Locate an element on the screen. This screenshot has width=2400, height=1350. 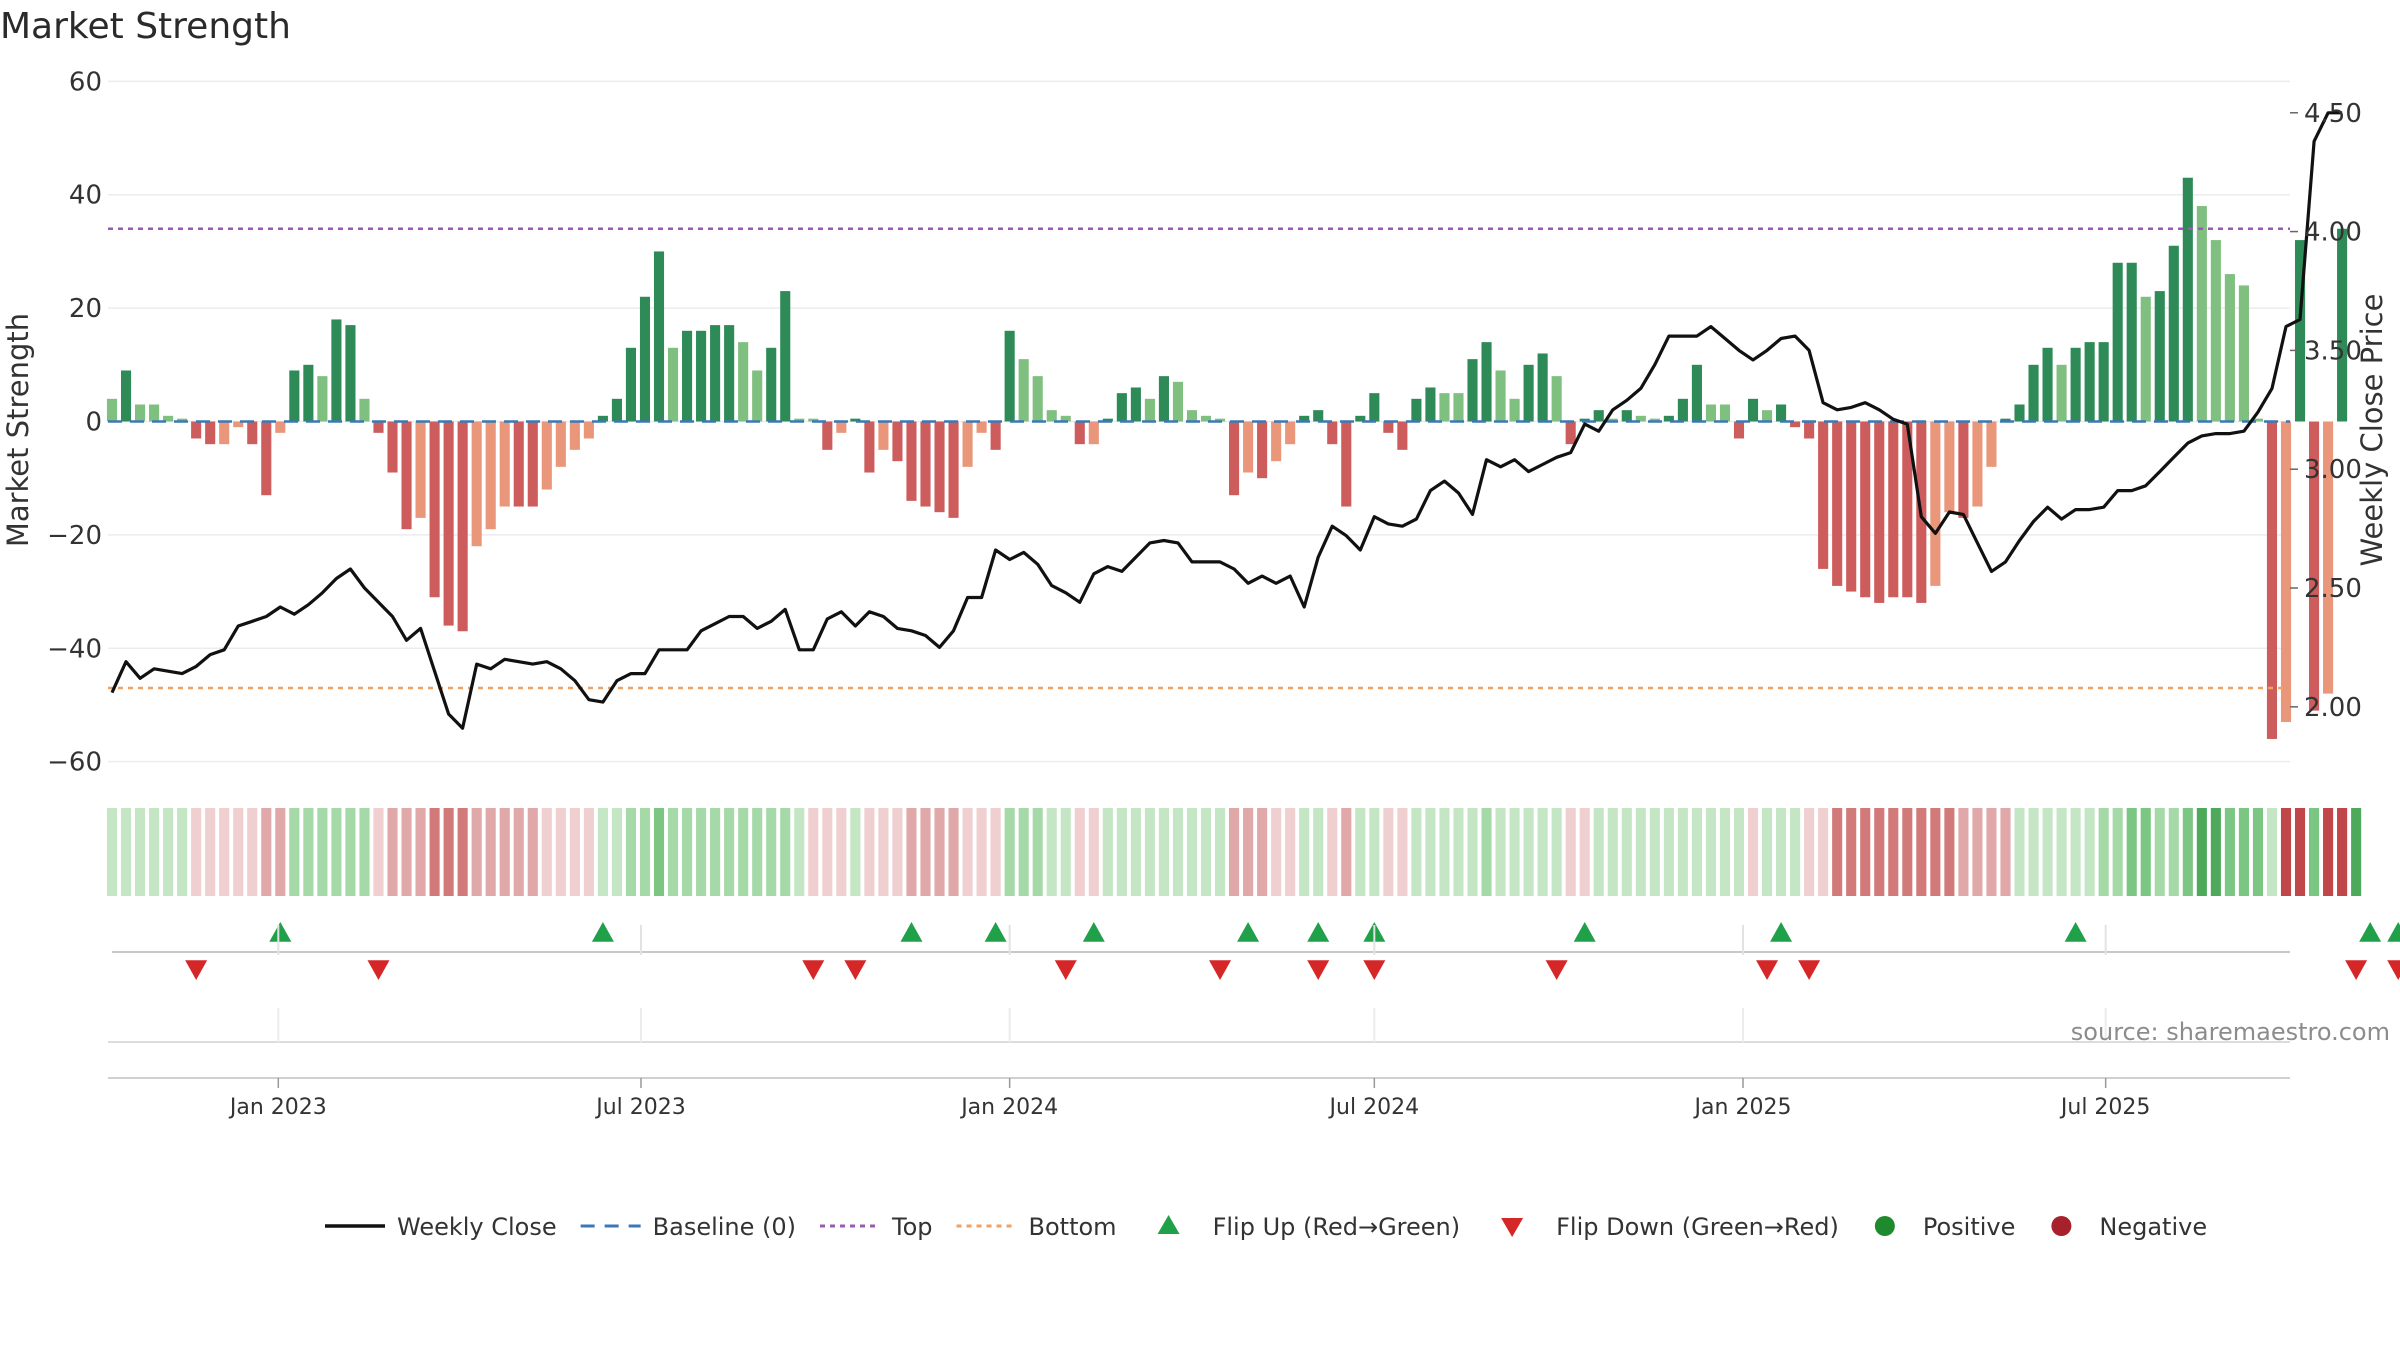
legend-label: Top is located at coordinates (912, 1227).